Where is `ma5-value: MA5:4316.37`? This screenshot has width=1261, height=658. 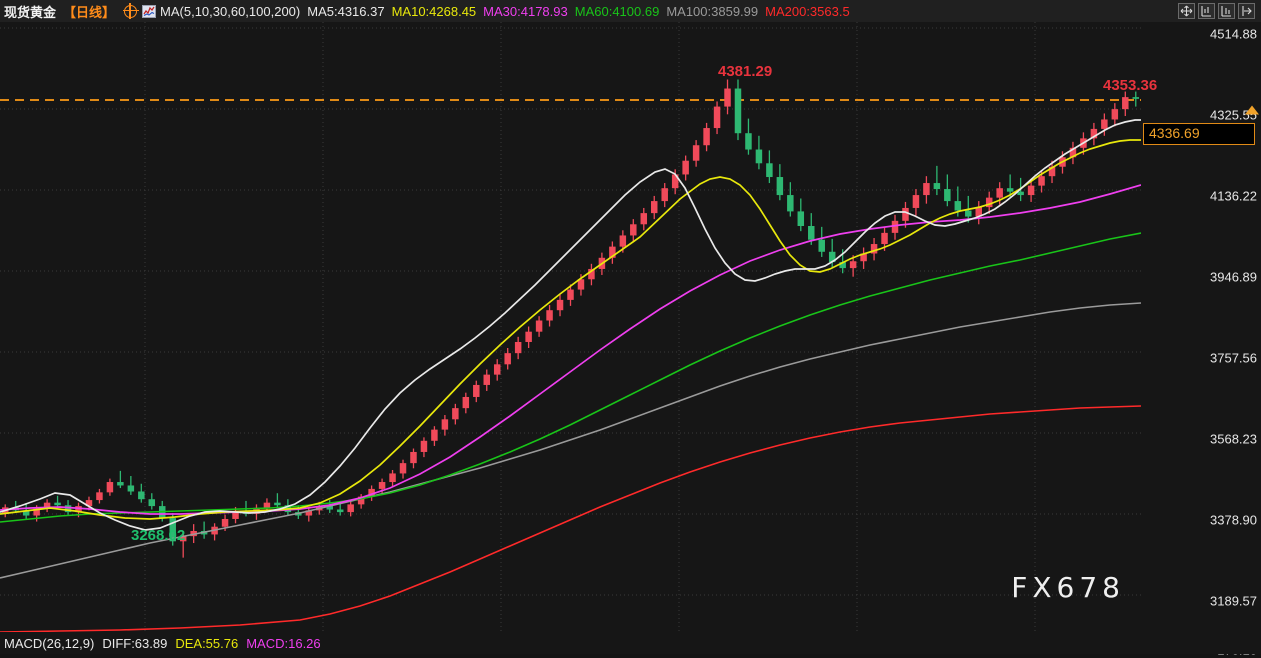
ma5-value: MA5:4316.37 is located at coordinates (346, 11).